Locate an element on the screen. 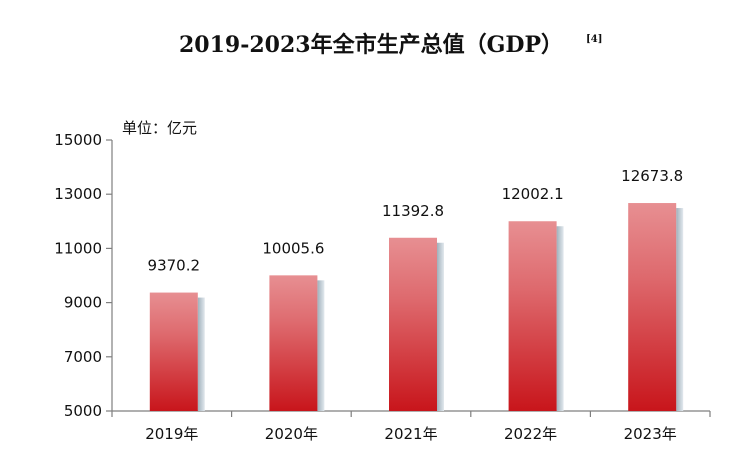 The width and height of the screenshot is (742, 470). bar-value-label: 12002.1 is located at coordinates (533, 194).